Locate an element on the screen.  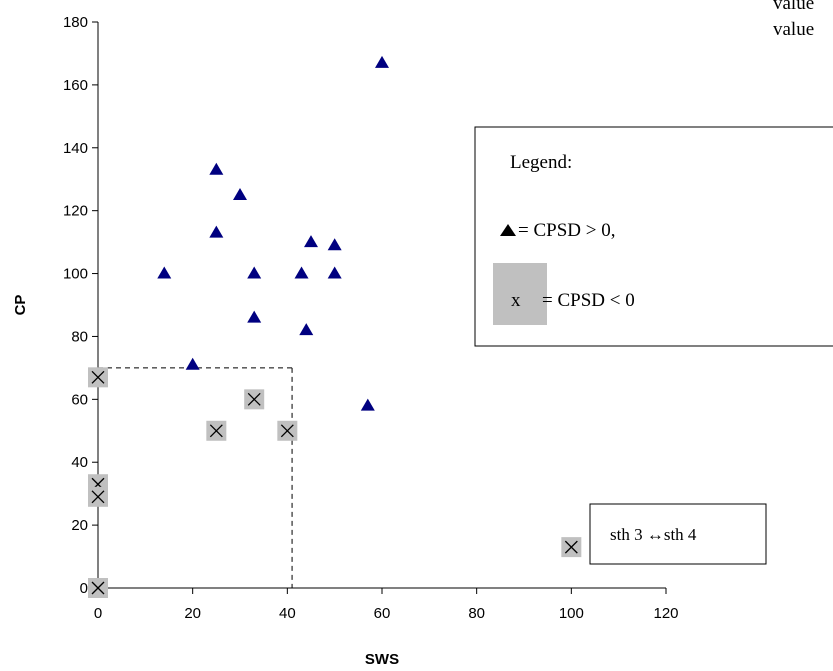
y-tick-label: 0 is located at coordinates (84, 588).